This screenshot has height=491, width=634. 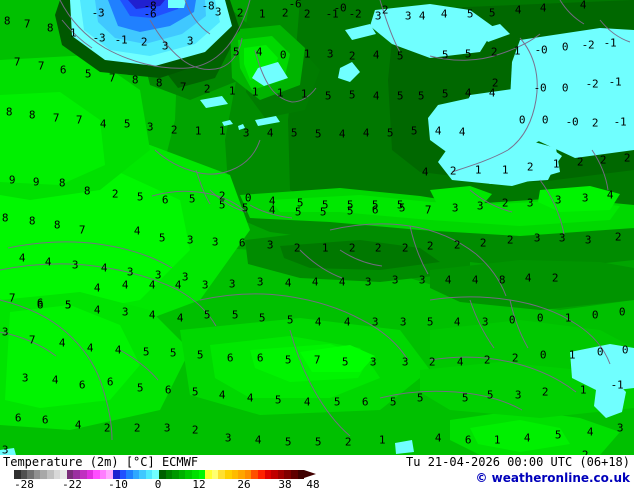 I want to click on temperature-label: -0, so click(x=340, y=8).